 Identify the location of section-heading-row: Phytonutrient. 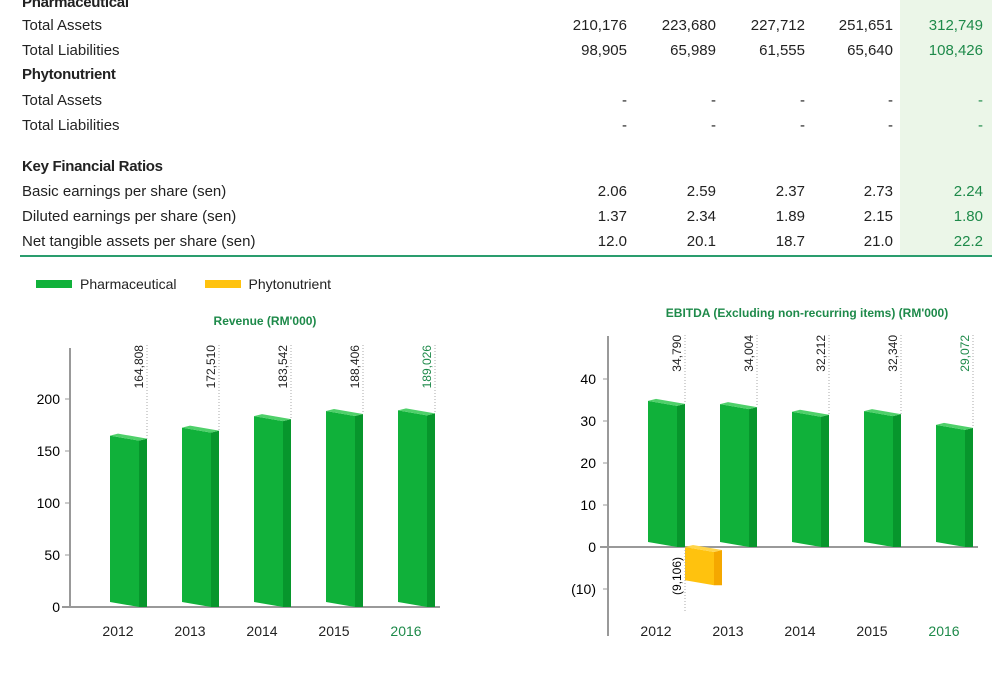
(507, 75).